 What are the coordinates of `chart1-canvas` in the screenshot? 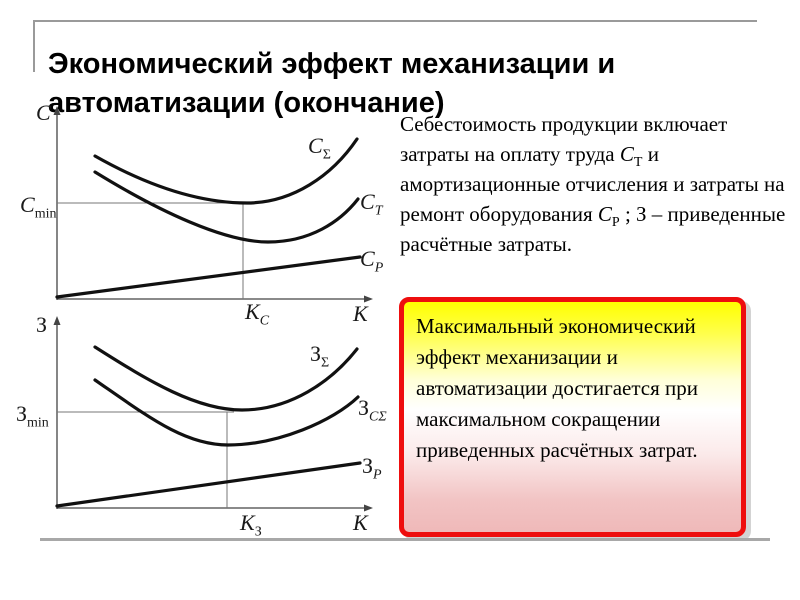 It's located at (213, 204).